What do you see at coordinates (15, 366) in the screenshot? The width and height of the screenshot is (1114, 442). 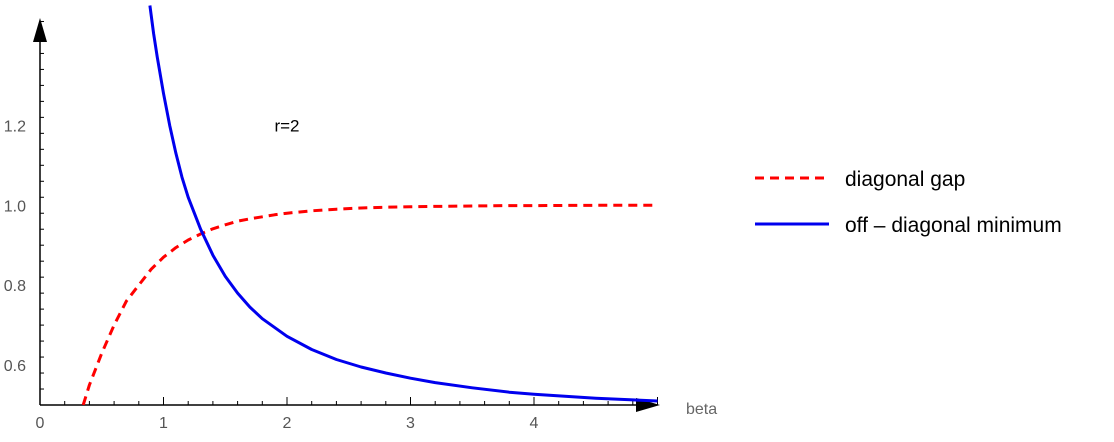 I see `y-tick-label: 0.6` at bounding box center [15, 366].